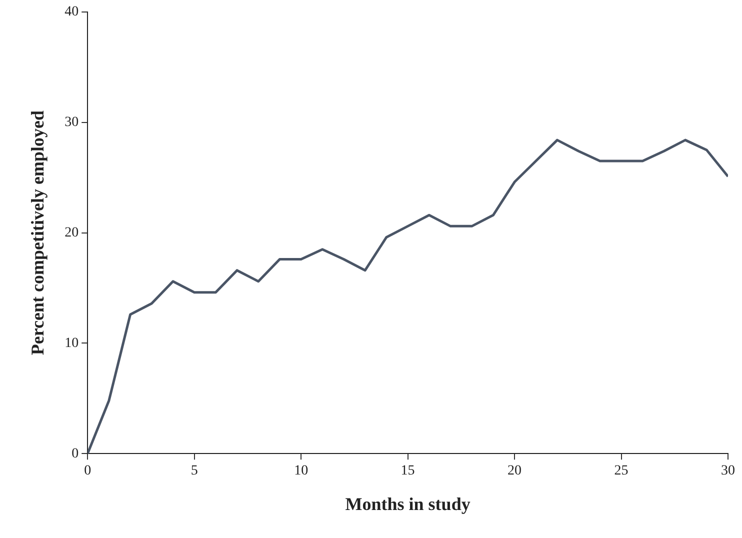  Describe the element at coordinates (515, 471) in the screenshot. I see `x-tick-label: 20` at that location.